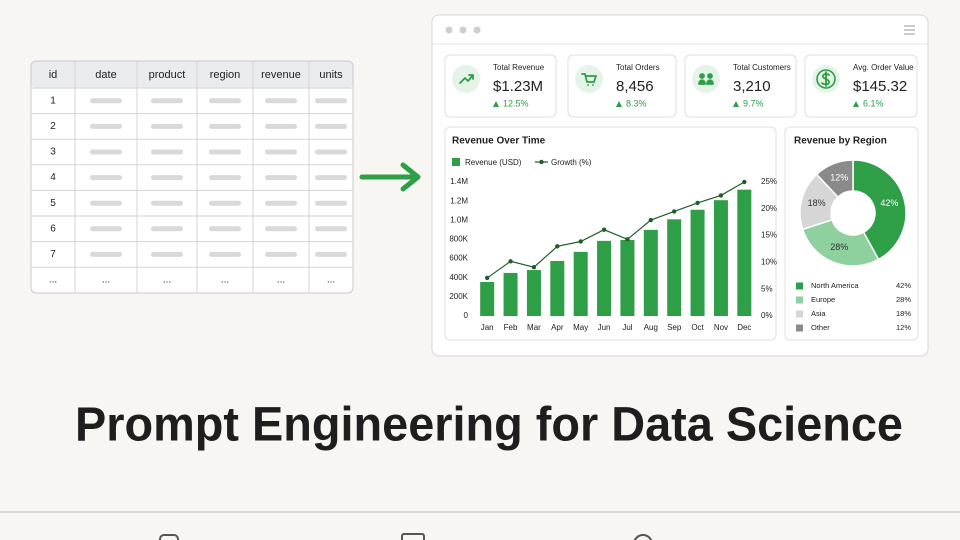  What do you see at coordinates (753, 103) in the screenshot?
I see `kpi-change: 9.7%` at bounding box center [753, 103].